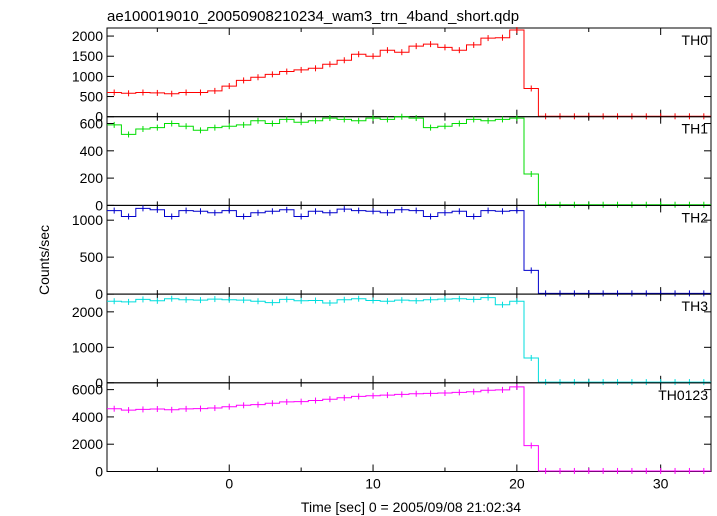 The image size is (717, 516). I want to click on series-line-th2, so click(409, 250).